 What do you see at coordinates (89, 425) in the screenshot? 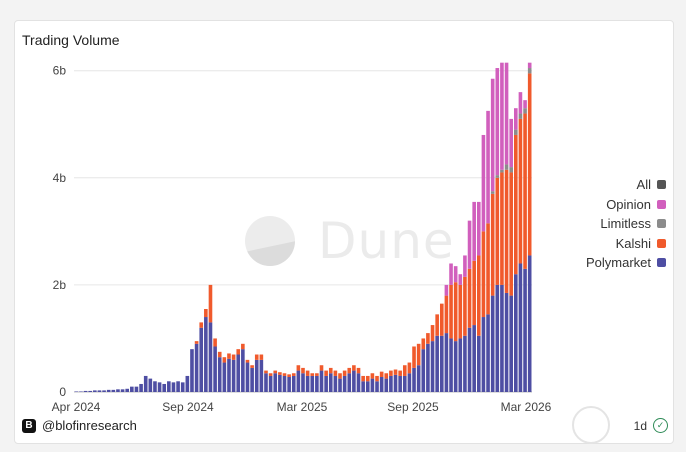
I see `author-handle: @blofinresearch` at bounding box center [89, 425].